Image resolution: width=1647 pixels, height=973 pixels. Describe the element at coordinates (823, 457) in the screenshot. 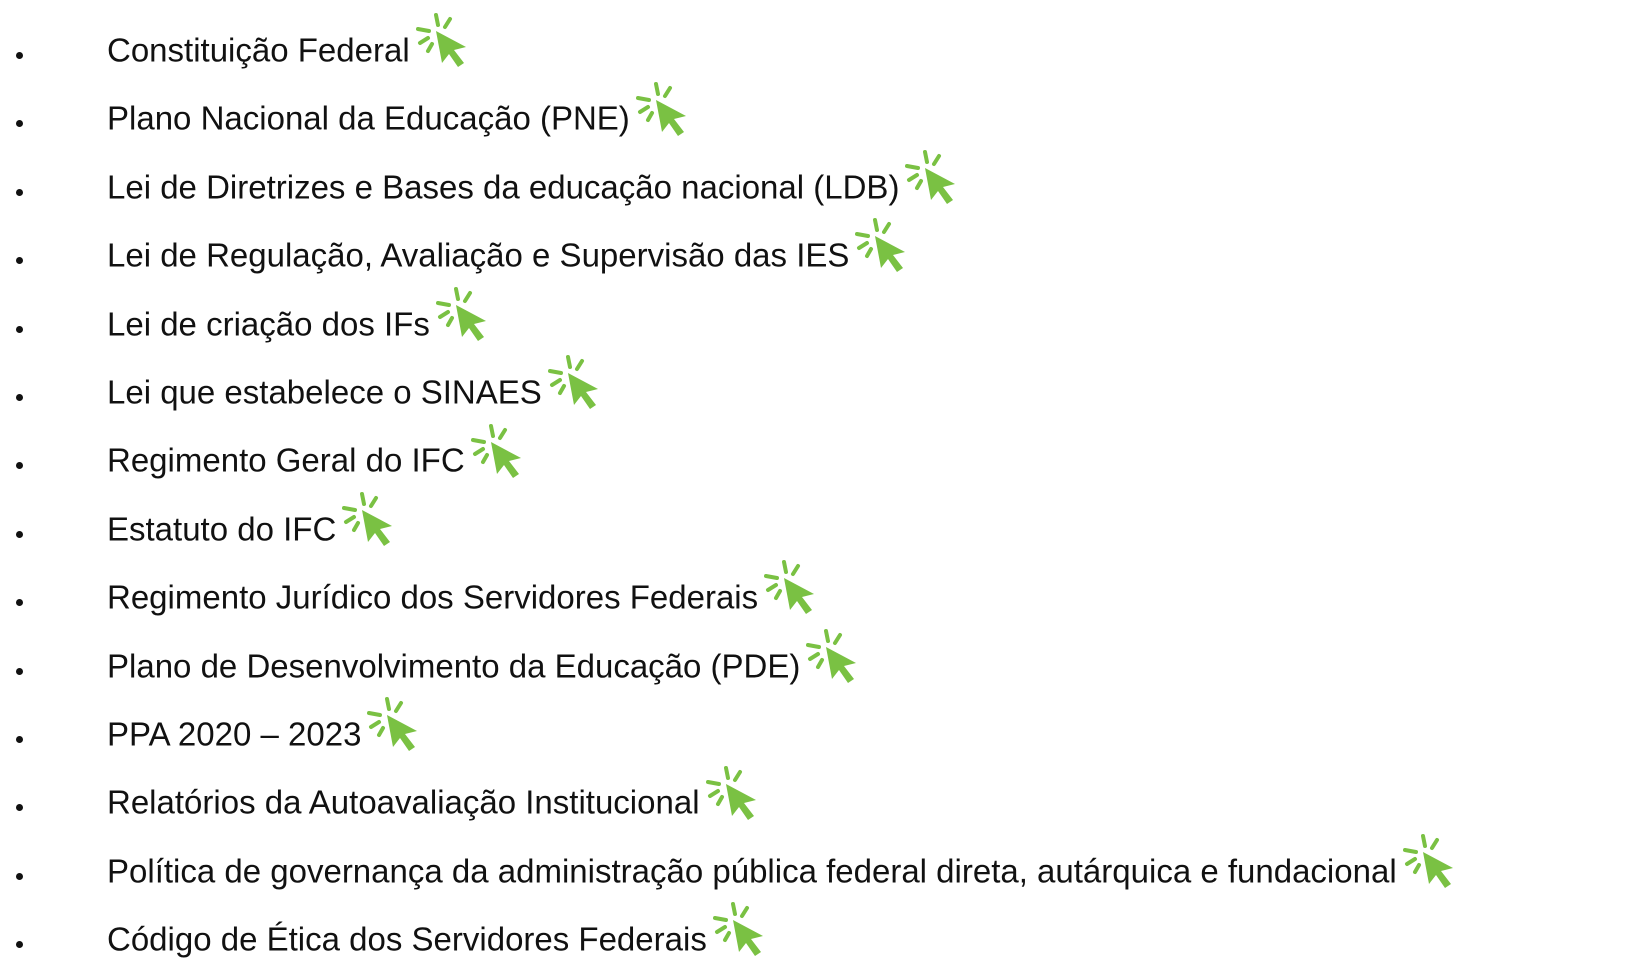

I see `list-item: Regimento Geral do IFC` at that location.